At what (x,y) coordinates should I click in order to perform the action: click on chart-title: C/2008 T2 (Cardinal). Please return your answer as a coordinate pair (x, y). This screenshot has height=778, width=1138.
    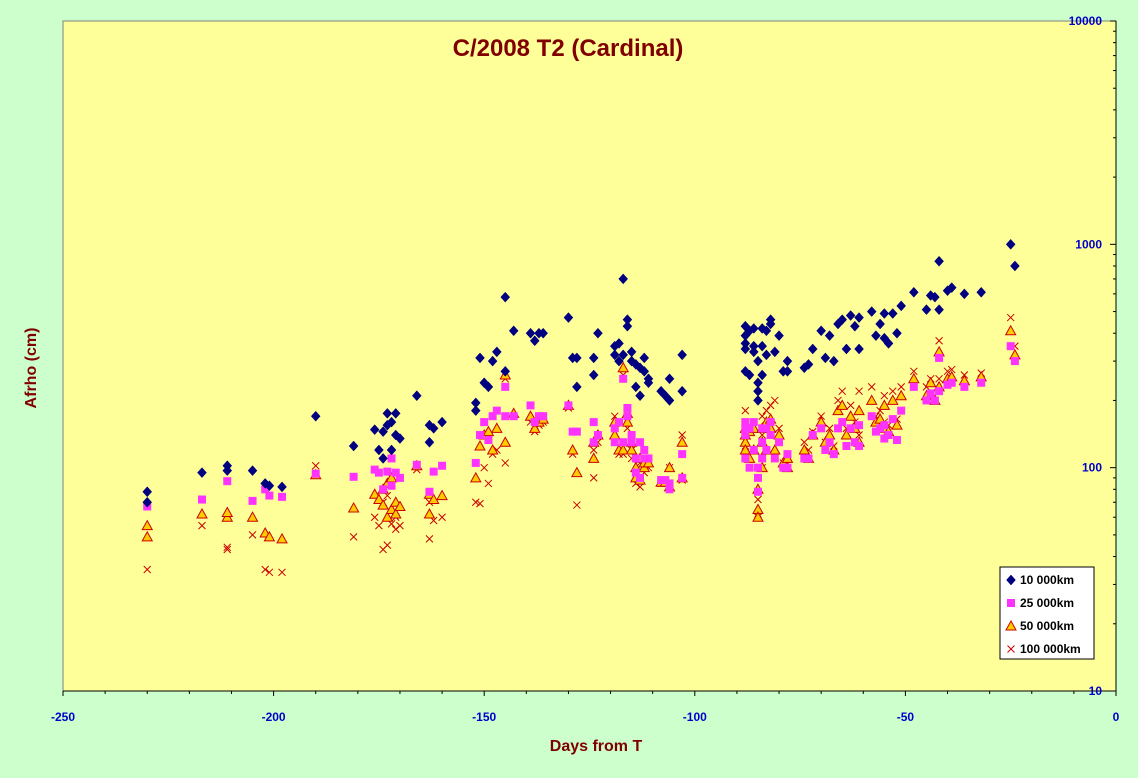
    Looking at the image, I should click on (568, 48).